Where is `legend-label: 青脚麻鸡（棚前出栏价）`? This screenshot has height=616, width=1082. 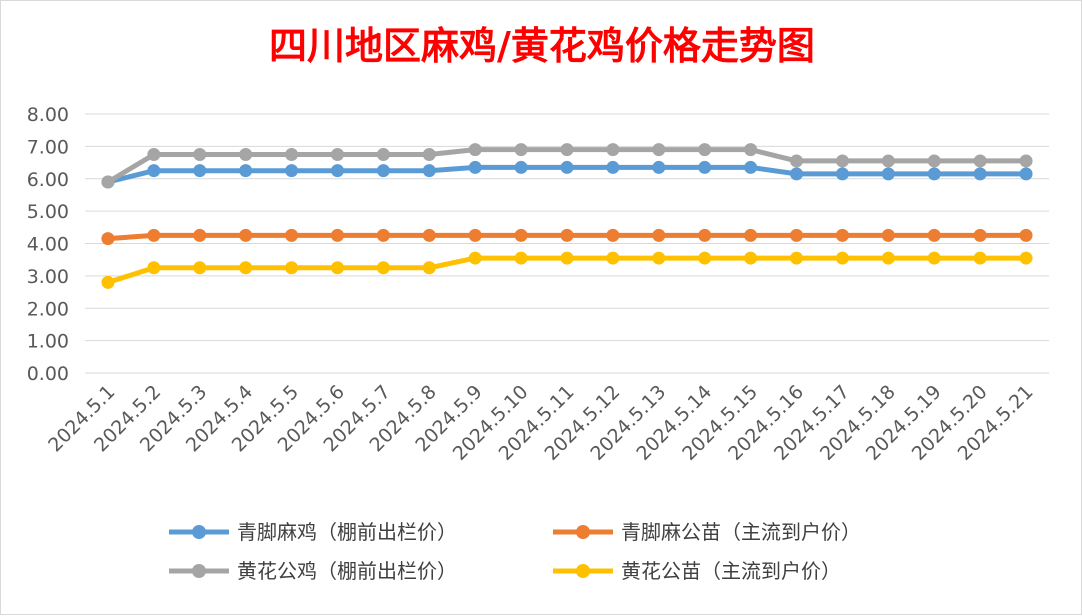
legend-label: 青脚麻鸡（棚前出栏价） is located at coordinates (347, 532).